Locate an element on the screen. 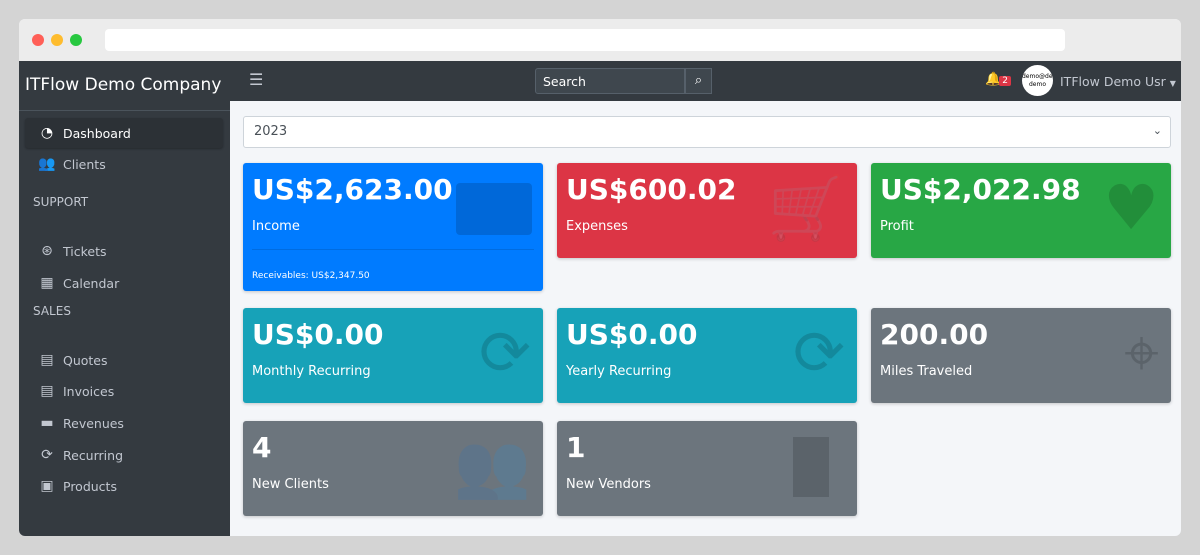 The image size is (1200, 555). sidebar-item-tickets: ⊛ Tickets is located at coordinates (124, 251).